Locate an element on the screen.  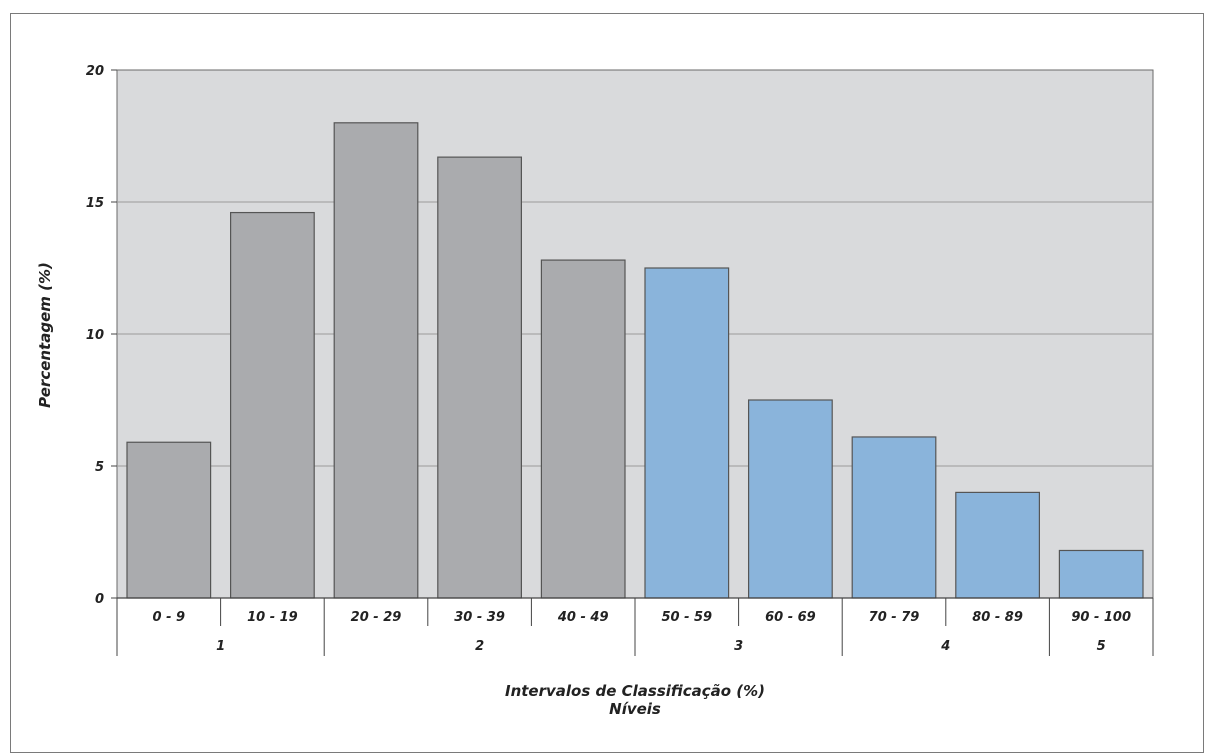
x-axis-label: Intervalos de Classificação (%) is located at coordinates (635, 691).